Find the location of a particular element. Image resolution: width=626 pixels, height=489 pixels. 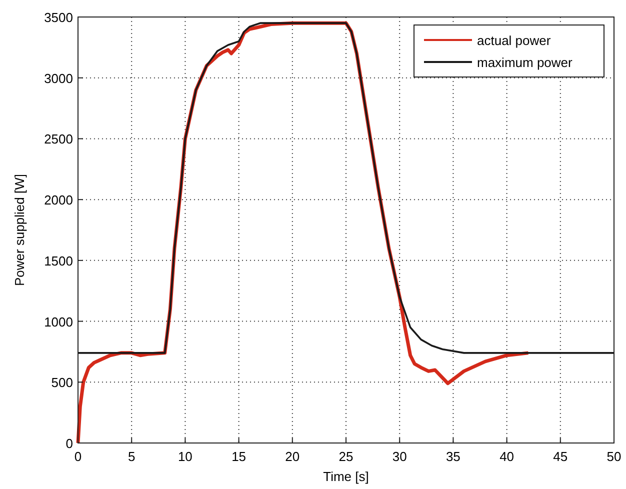

y-axis-title: Power supplied [W] is located at coordinates (19, 230).